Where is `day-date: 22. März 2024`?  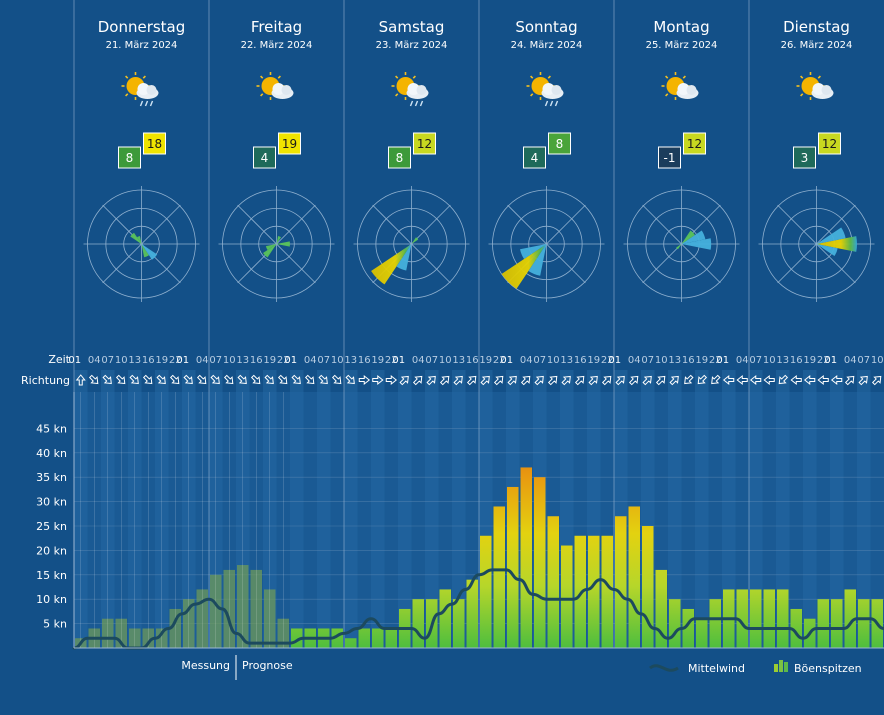 day-date: 22. März 2024 is located at coordinates (277, 45).